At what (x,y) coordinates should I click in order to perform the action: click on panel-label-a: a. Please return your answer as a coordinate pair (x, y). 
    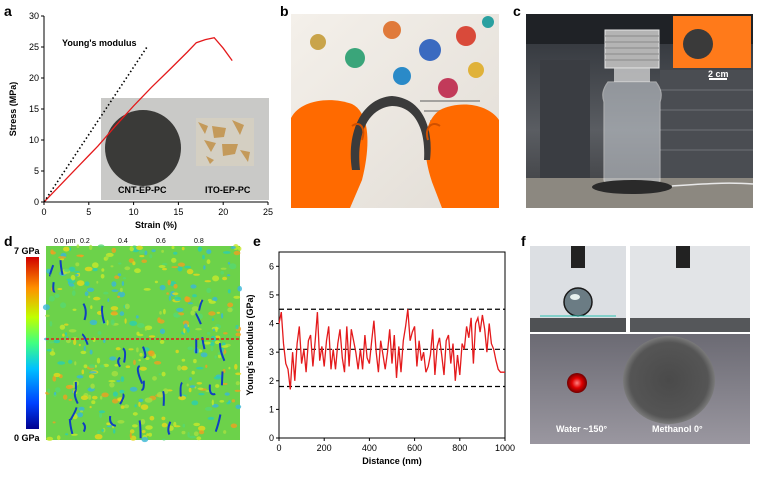
    Looking at the image, I should click on (8, 11).